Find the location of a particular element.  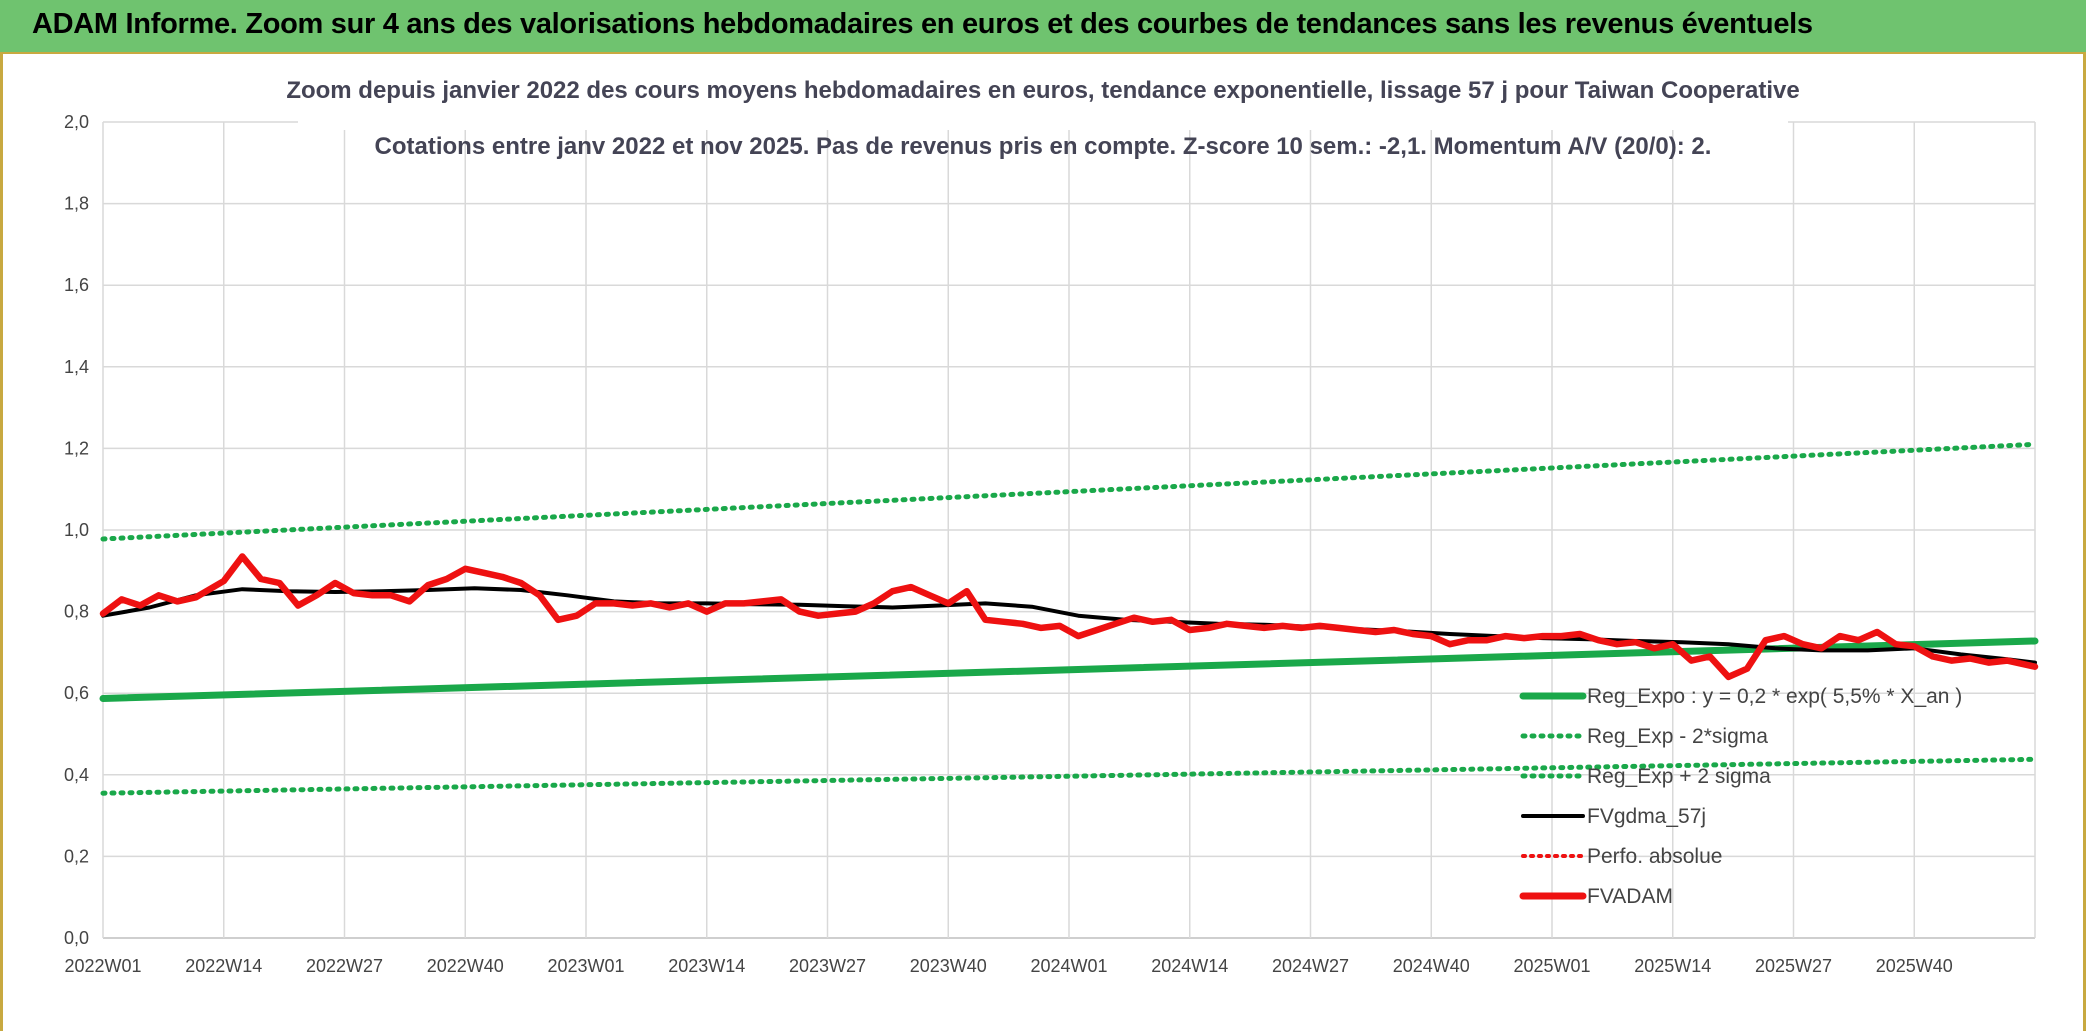

y-tick-label: 0,0 is located at coordinates (76, 938).